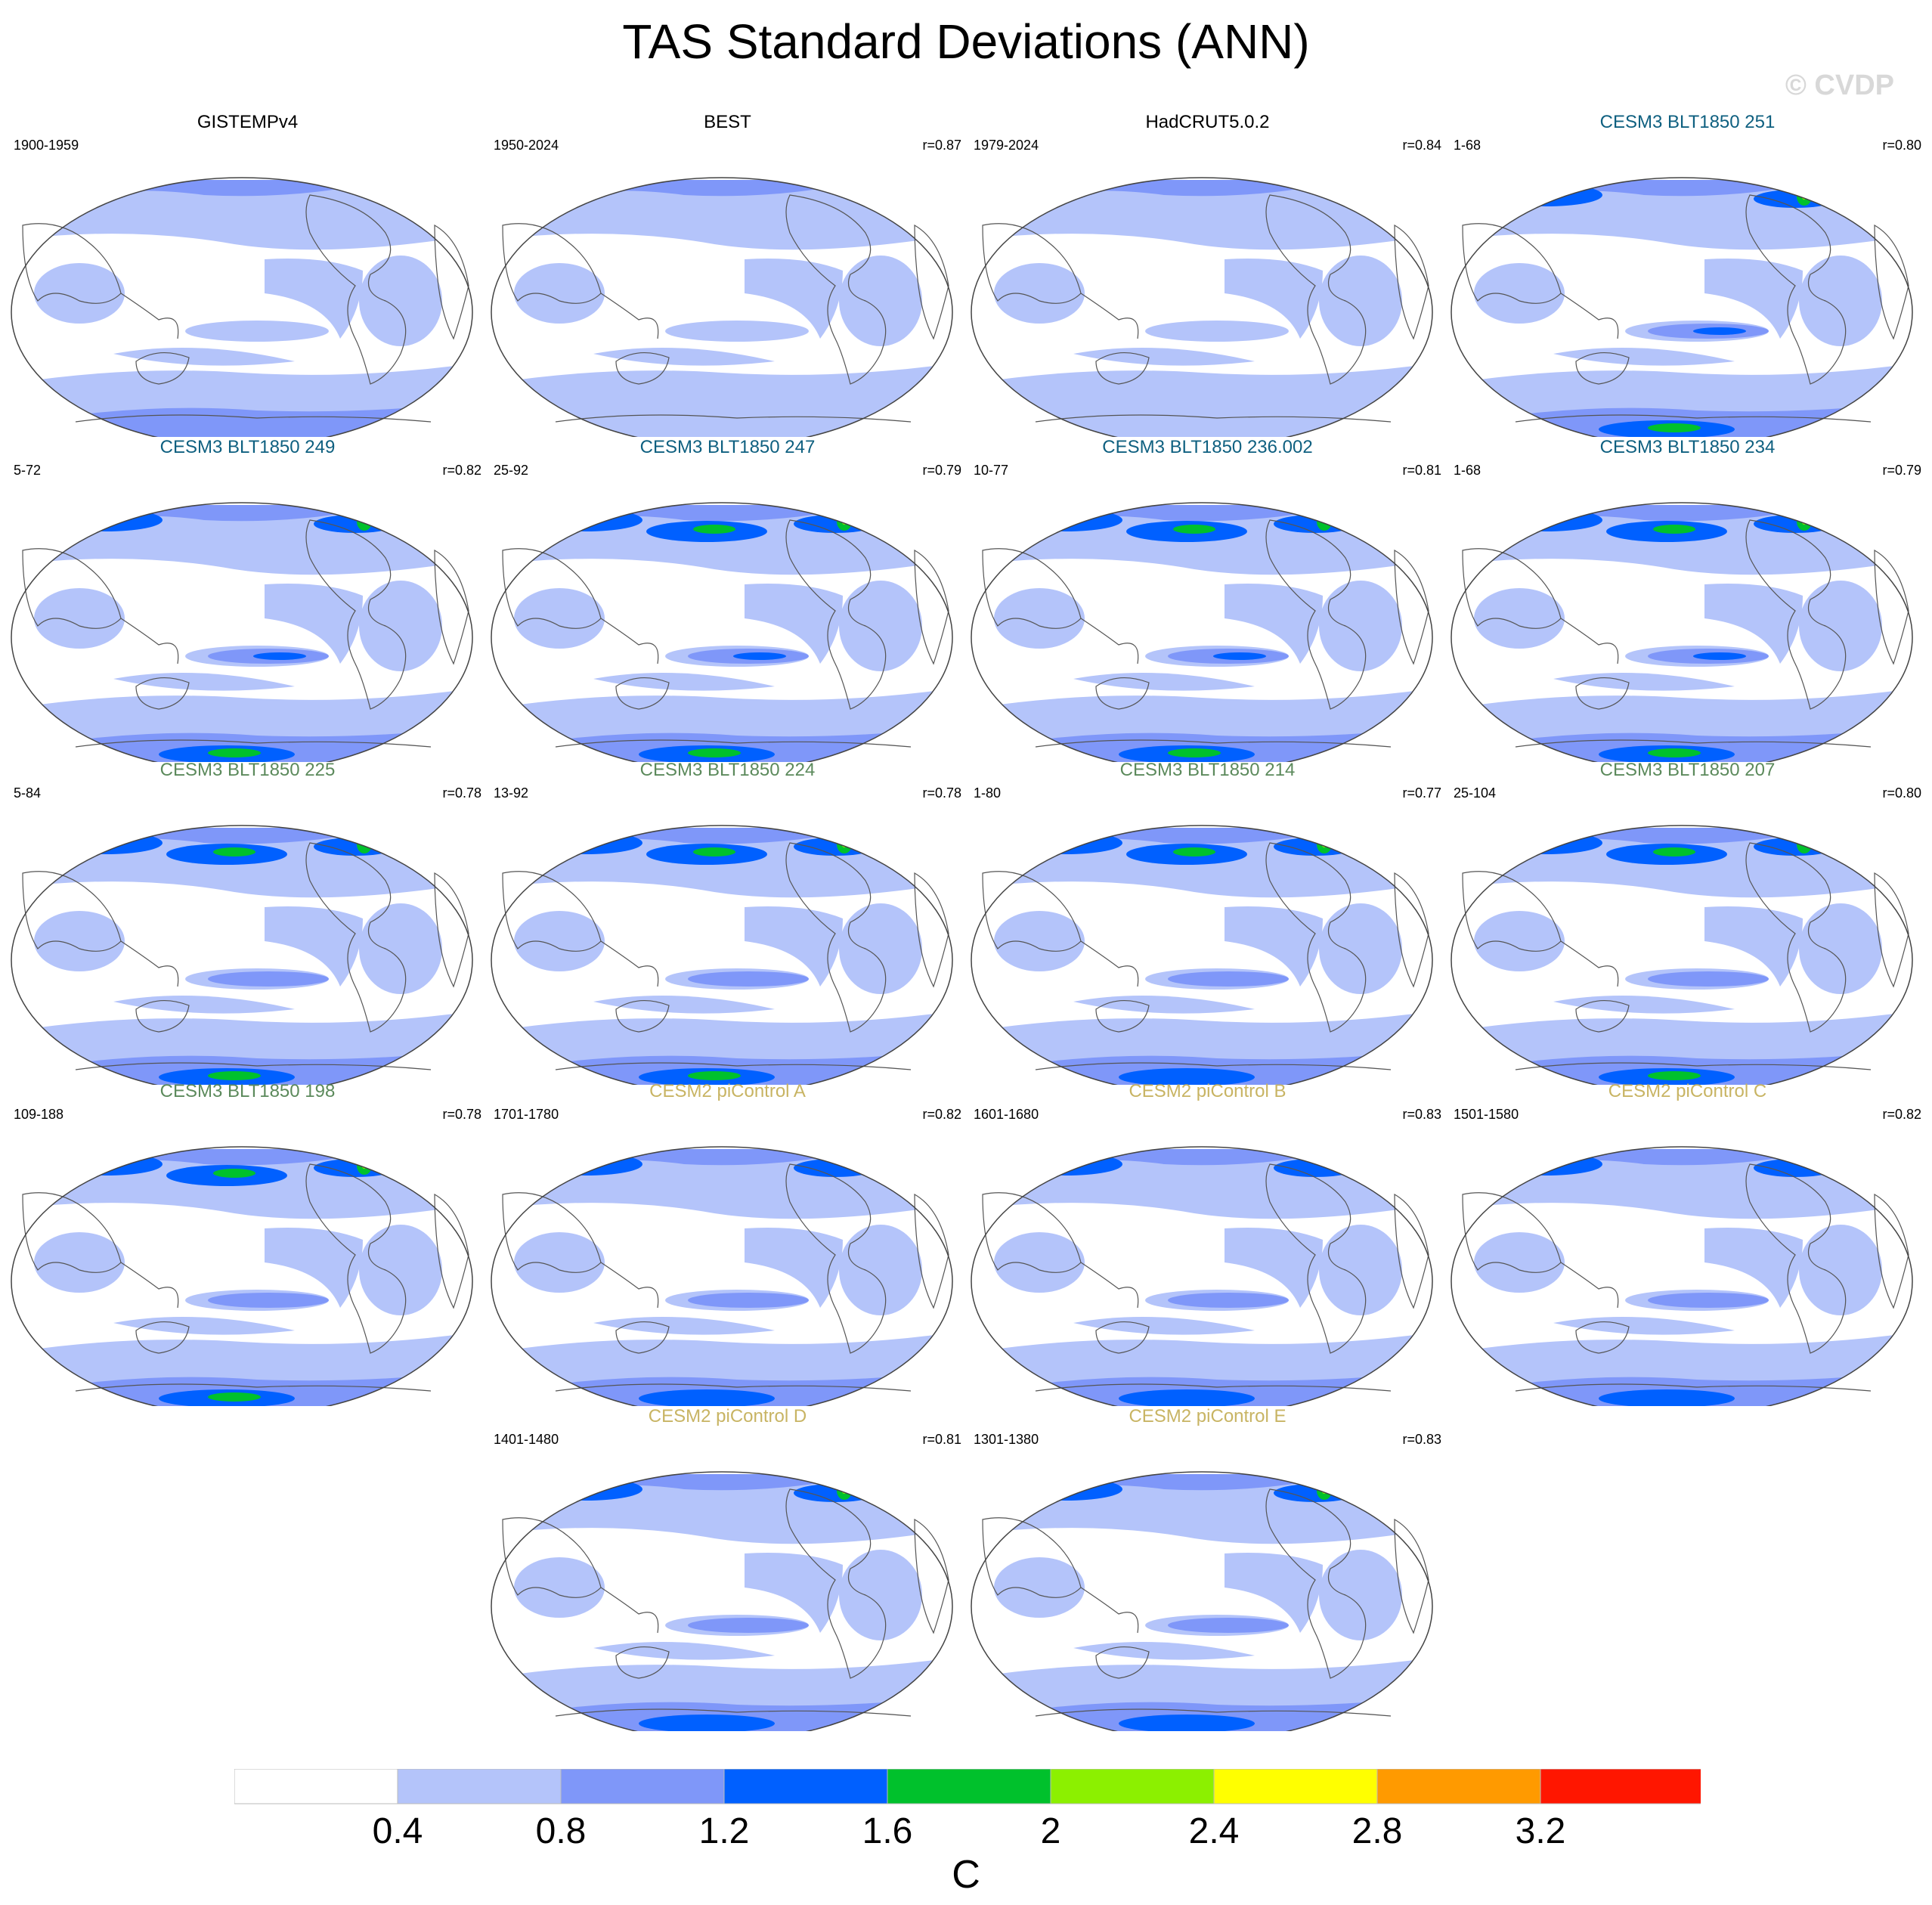 The image size is (1932, 1905). I want to click on panel-correlation: r=0.82, so click(1901, 1114).